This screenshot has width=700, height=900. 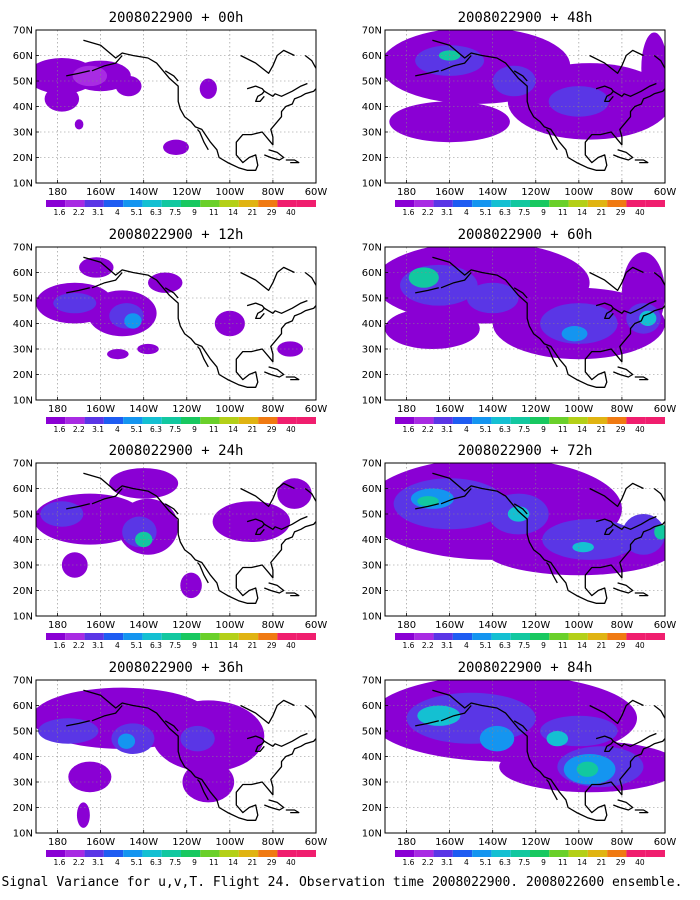 I want to click on x-tick-label: 80W, so click(x=273, y=192).